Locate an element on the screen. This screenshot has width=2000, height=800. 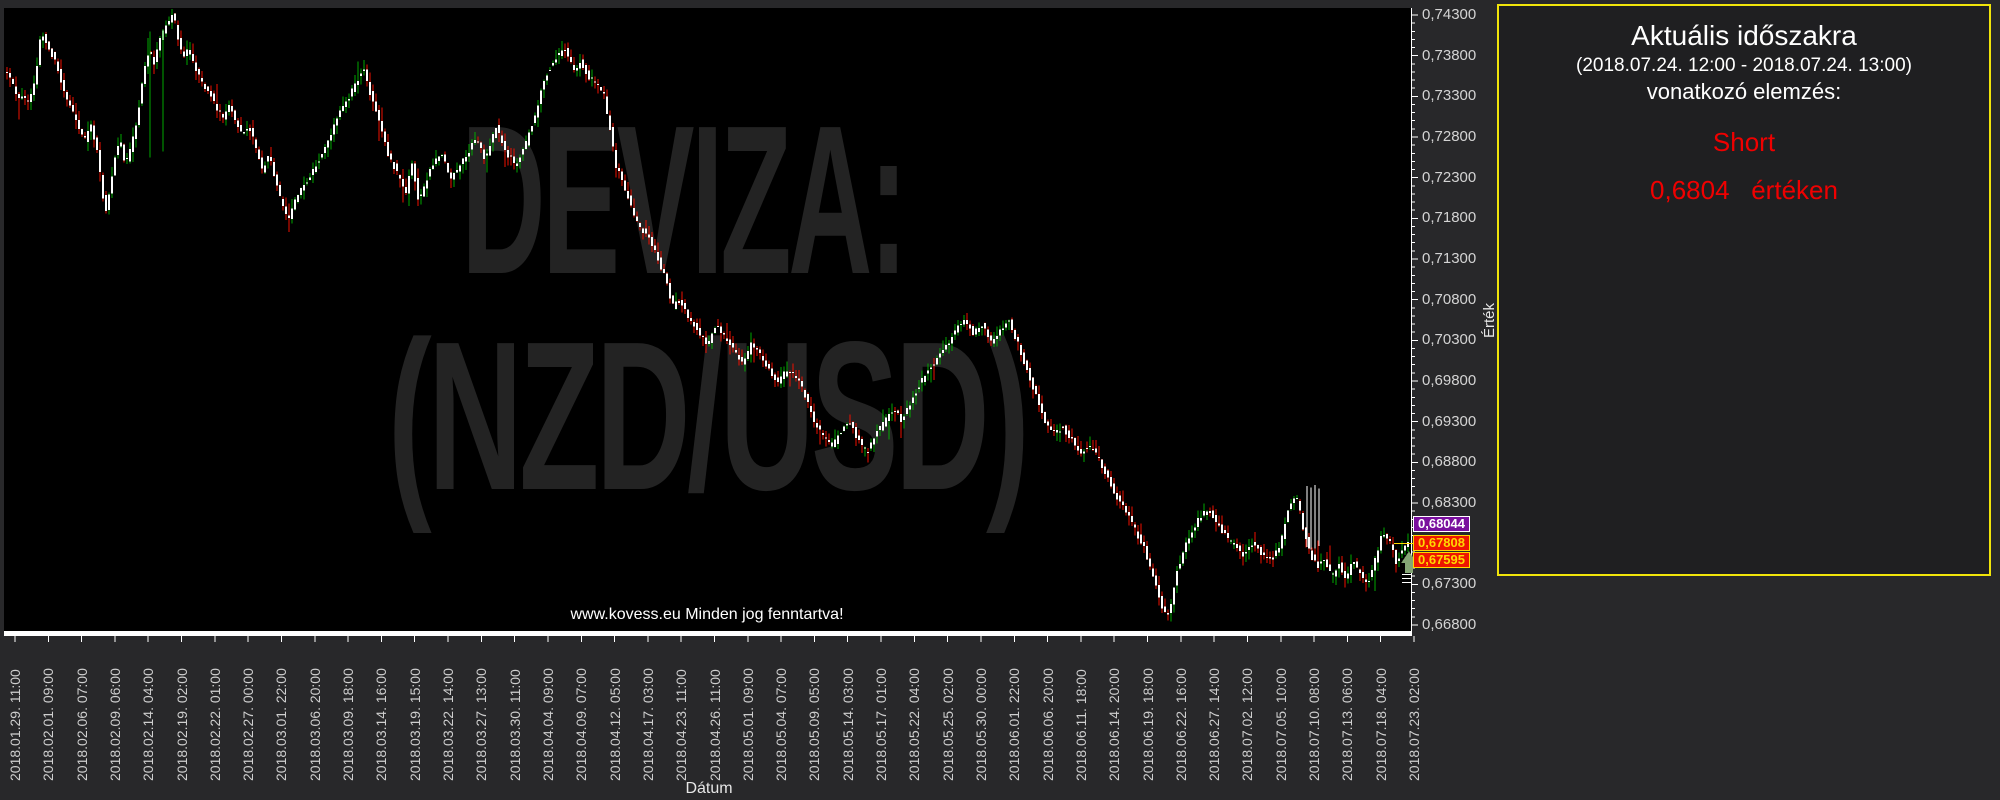
x-axis-line is located at coordinates (708, 633).